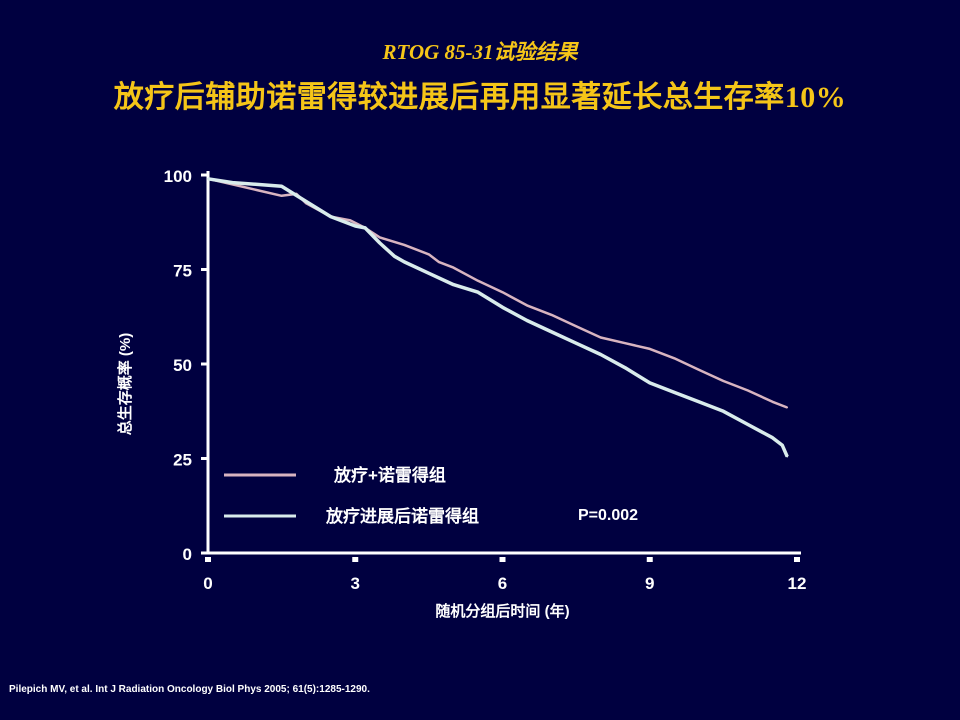 This screenshot has width=960, height=720. What do you see at coordinates (355, 583) in the screenshot?
I see `x-tick-label: 3` at bounding box center [355, 583].